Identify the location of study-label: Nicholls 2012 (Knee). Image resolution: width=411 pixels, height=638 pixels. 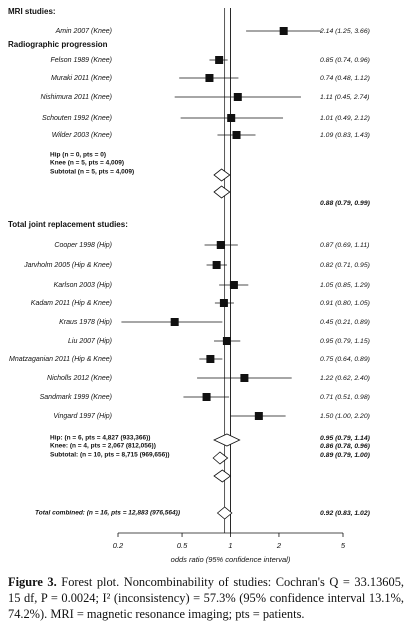
(79, 378).